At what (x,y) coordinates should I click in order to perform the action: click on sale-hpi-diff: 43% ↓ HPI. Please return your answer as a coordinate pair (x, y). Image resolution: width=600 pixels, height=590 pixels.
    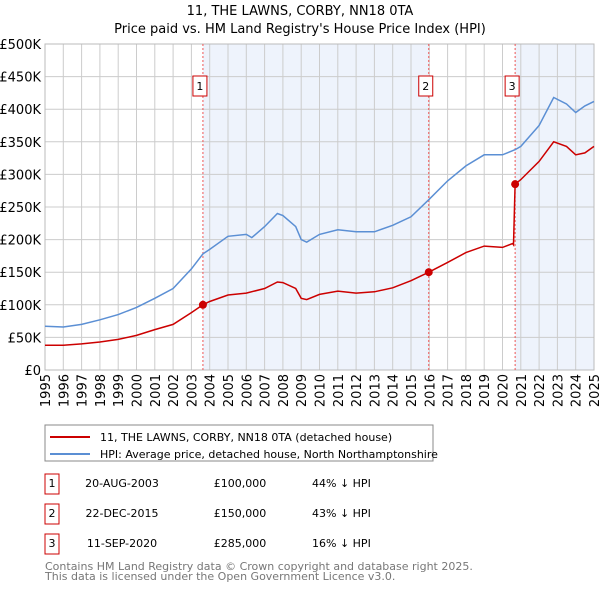
    Looking at the image, I should click on (341, 513).